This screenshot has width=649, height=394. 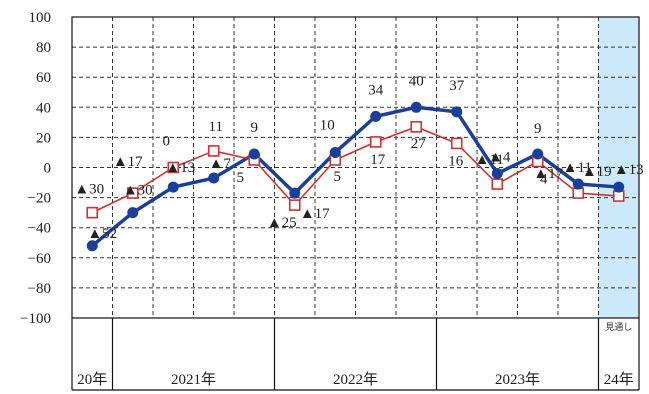 What do you see at coordinates (35, 319) in the screenshot?
I see `y-tick-label: −100` at bounding box center [35, 319].